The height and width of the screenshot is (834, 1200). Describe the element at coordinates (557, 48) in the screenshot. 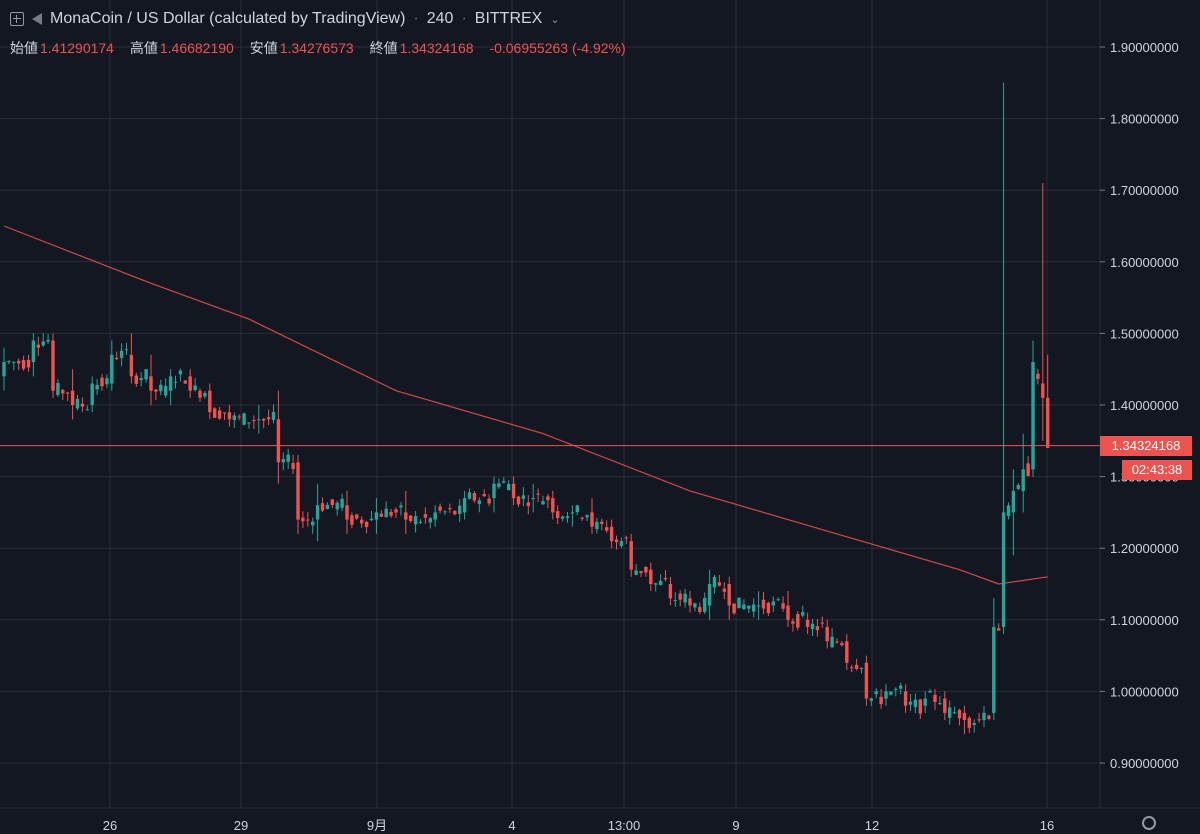

I see `change-value: -0.06955263 (-4.92%)` at that location.